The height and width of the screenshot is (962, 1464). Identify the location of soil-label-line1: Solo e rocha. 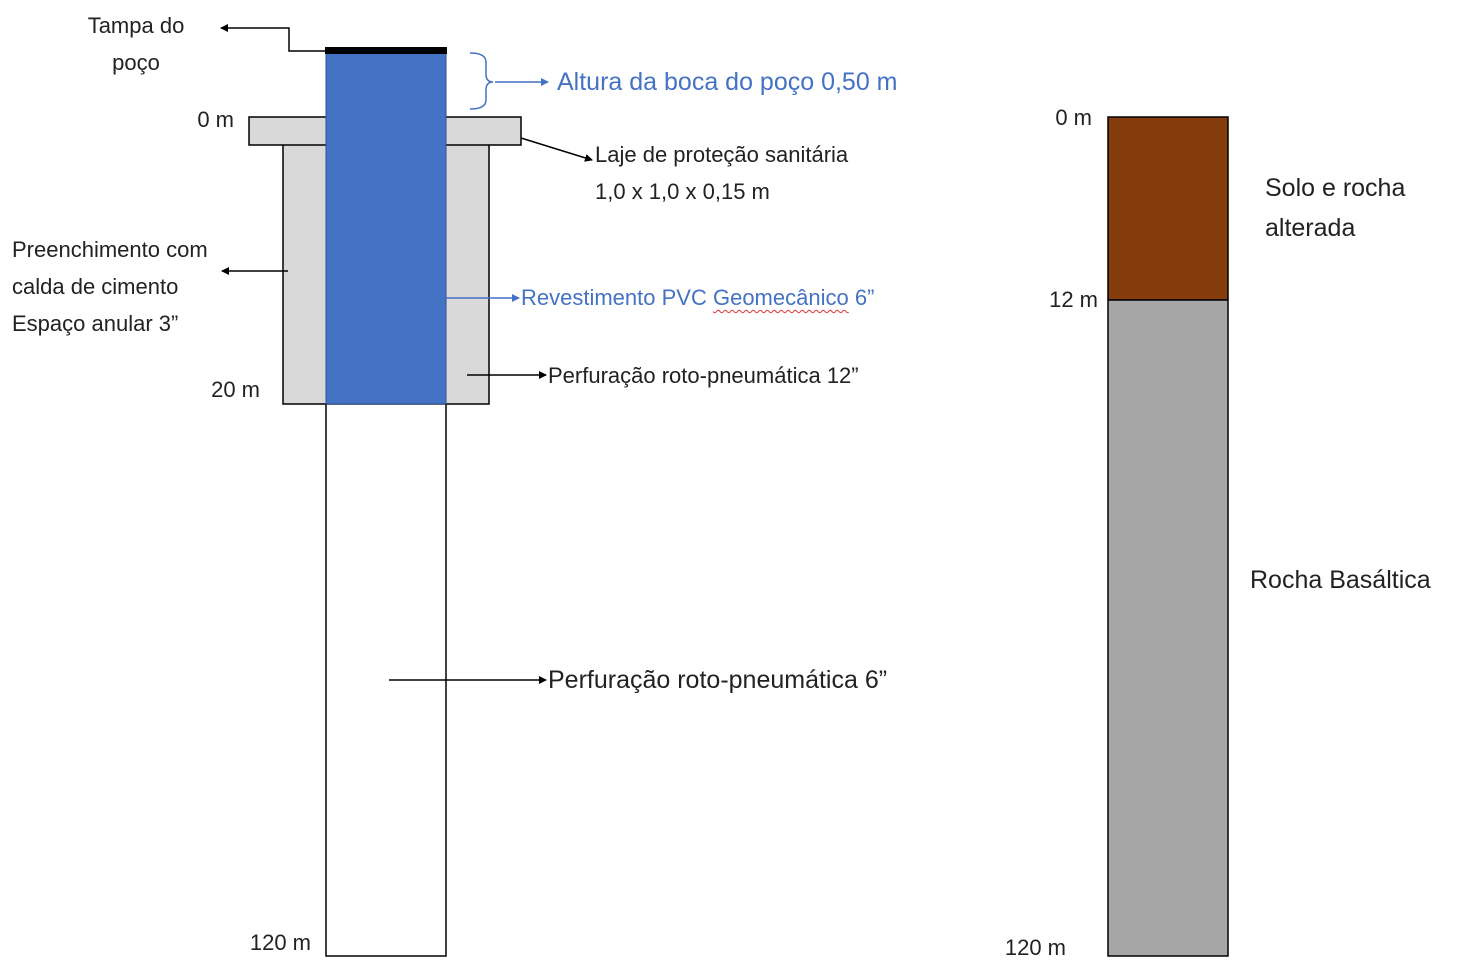
(1335, 188).